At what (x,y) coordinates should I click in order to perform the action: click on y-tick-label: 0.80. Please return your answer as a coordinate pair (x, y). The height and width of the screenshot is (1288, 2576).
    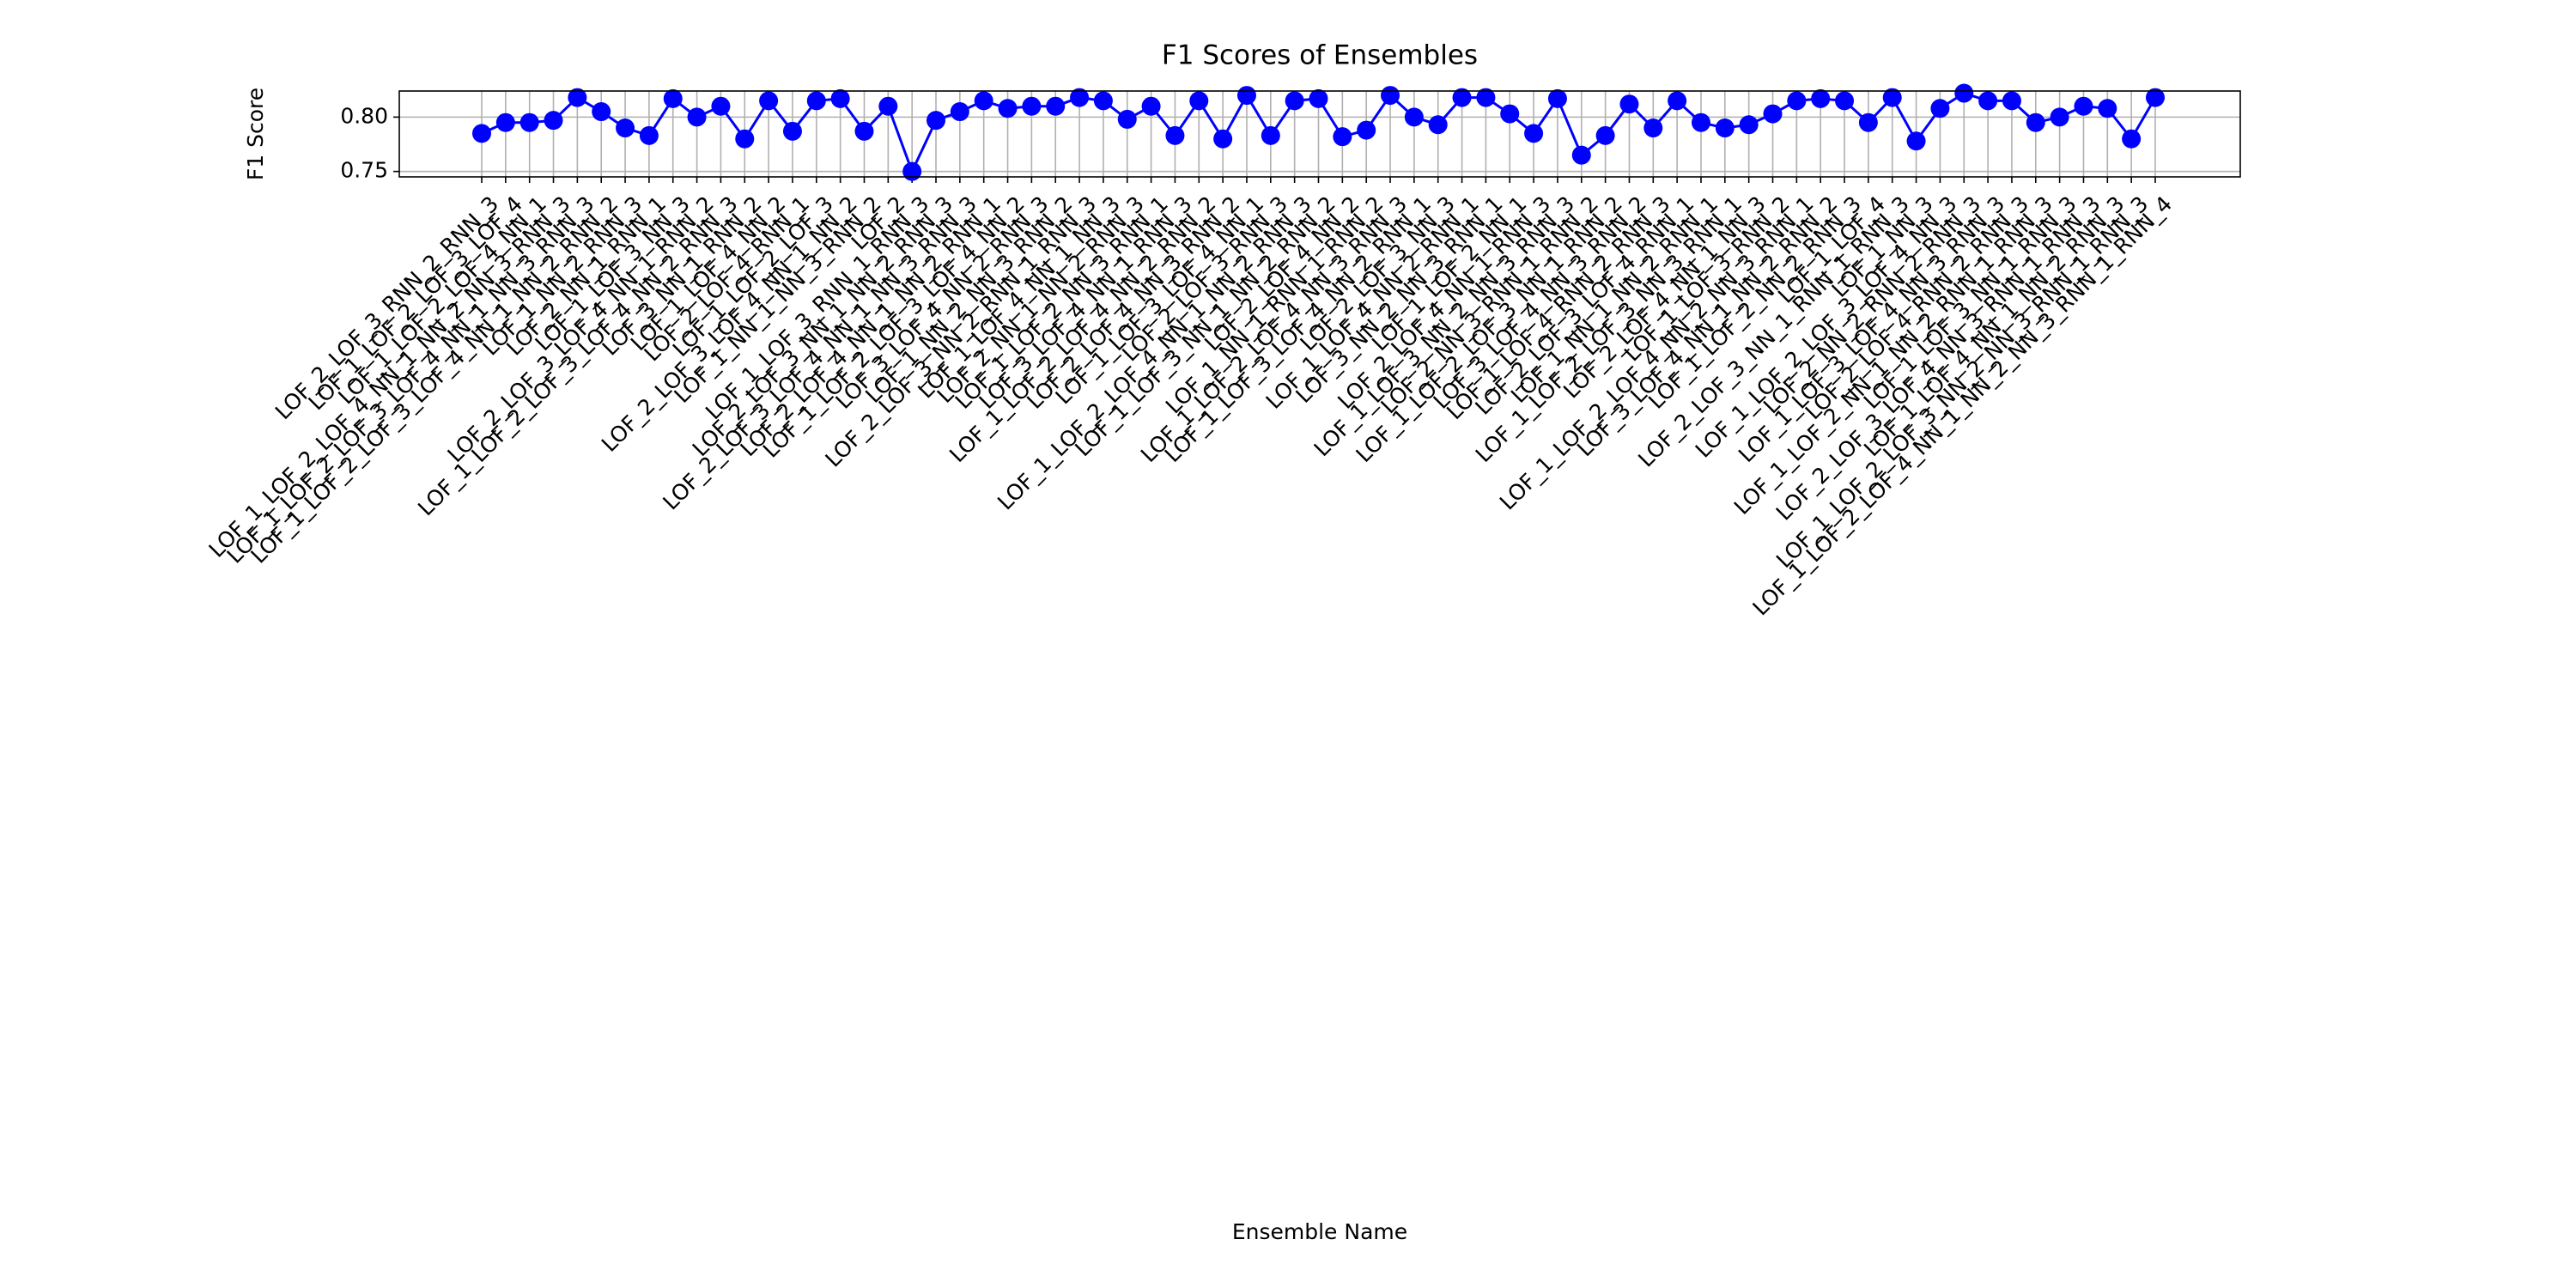
    Looking at the image, I should click on (364, 116).